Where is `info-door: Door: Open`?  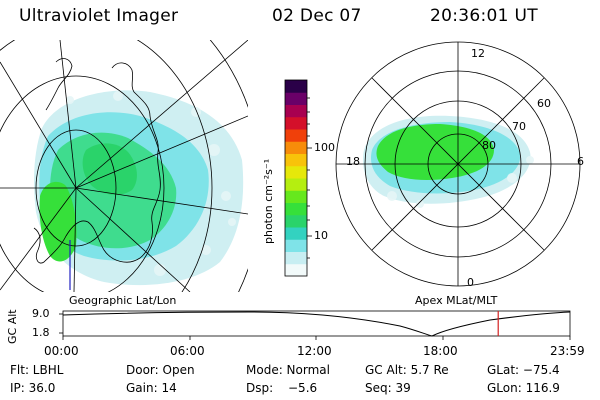
info-door: Door: Open is located at coordinates (160, 370).